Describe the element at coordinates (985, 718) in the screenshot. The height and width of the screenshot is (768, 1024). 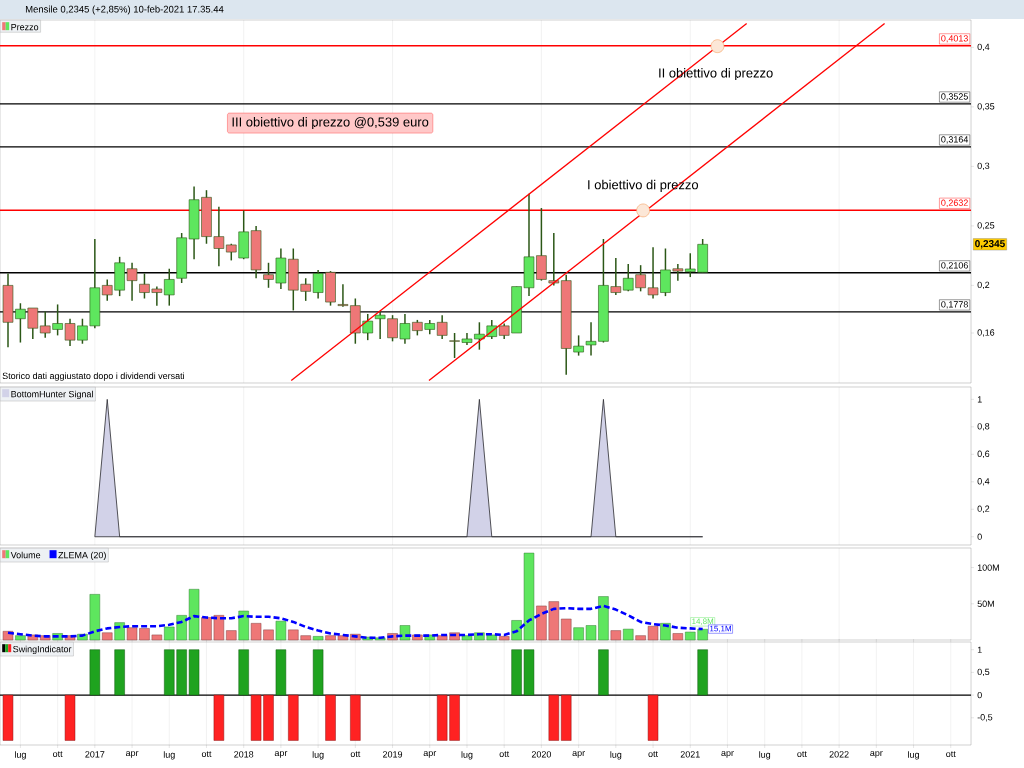
I see `y-tick-label: -0,5` at that location.